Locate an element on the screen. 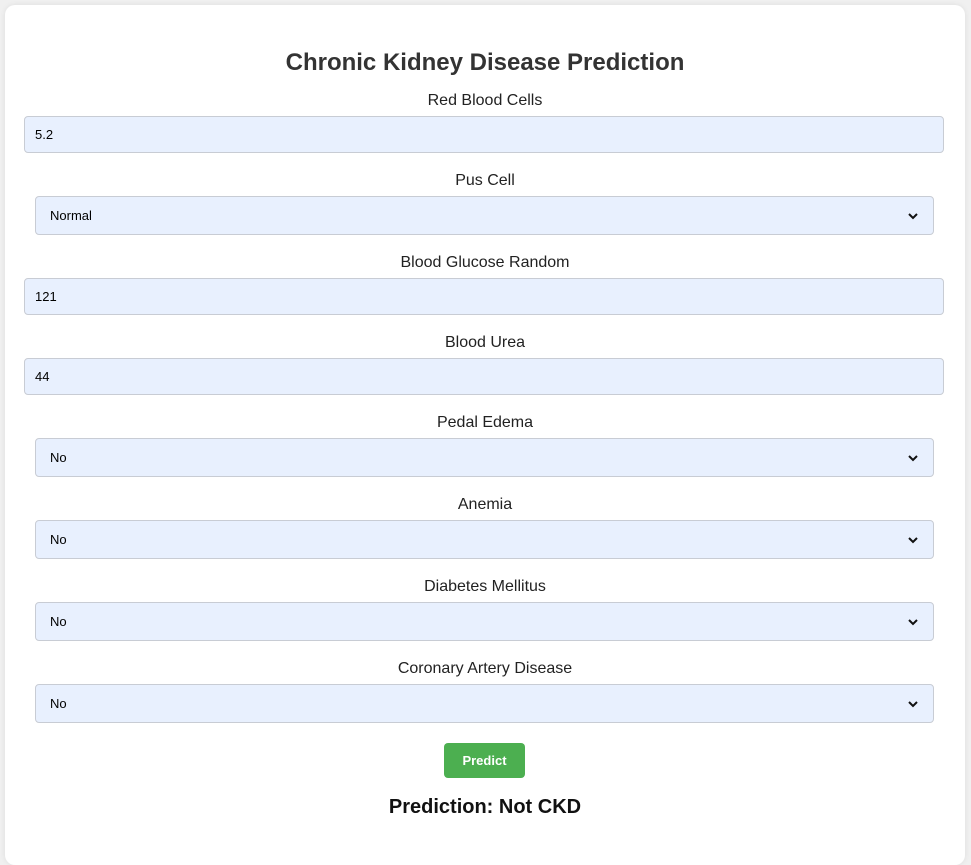 The height and width of the screenshot is (865, 971). coronary-artery-disease-selected-value: No is located at coordinates (58, 703).